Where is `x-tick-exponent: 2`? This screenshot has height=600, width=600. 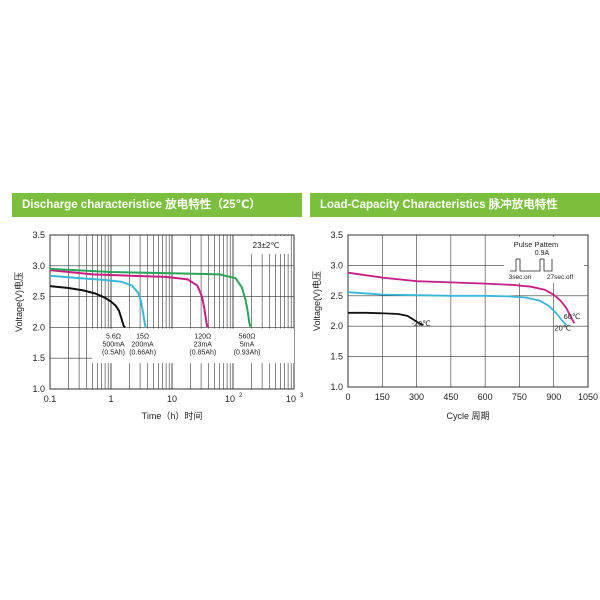
x-tick-exponent: 2 is located at coordinates (241, 396).